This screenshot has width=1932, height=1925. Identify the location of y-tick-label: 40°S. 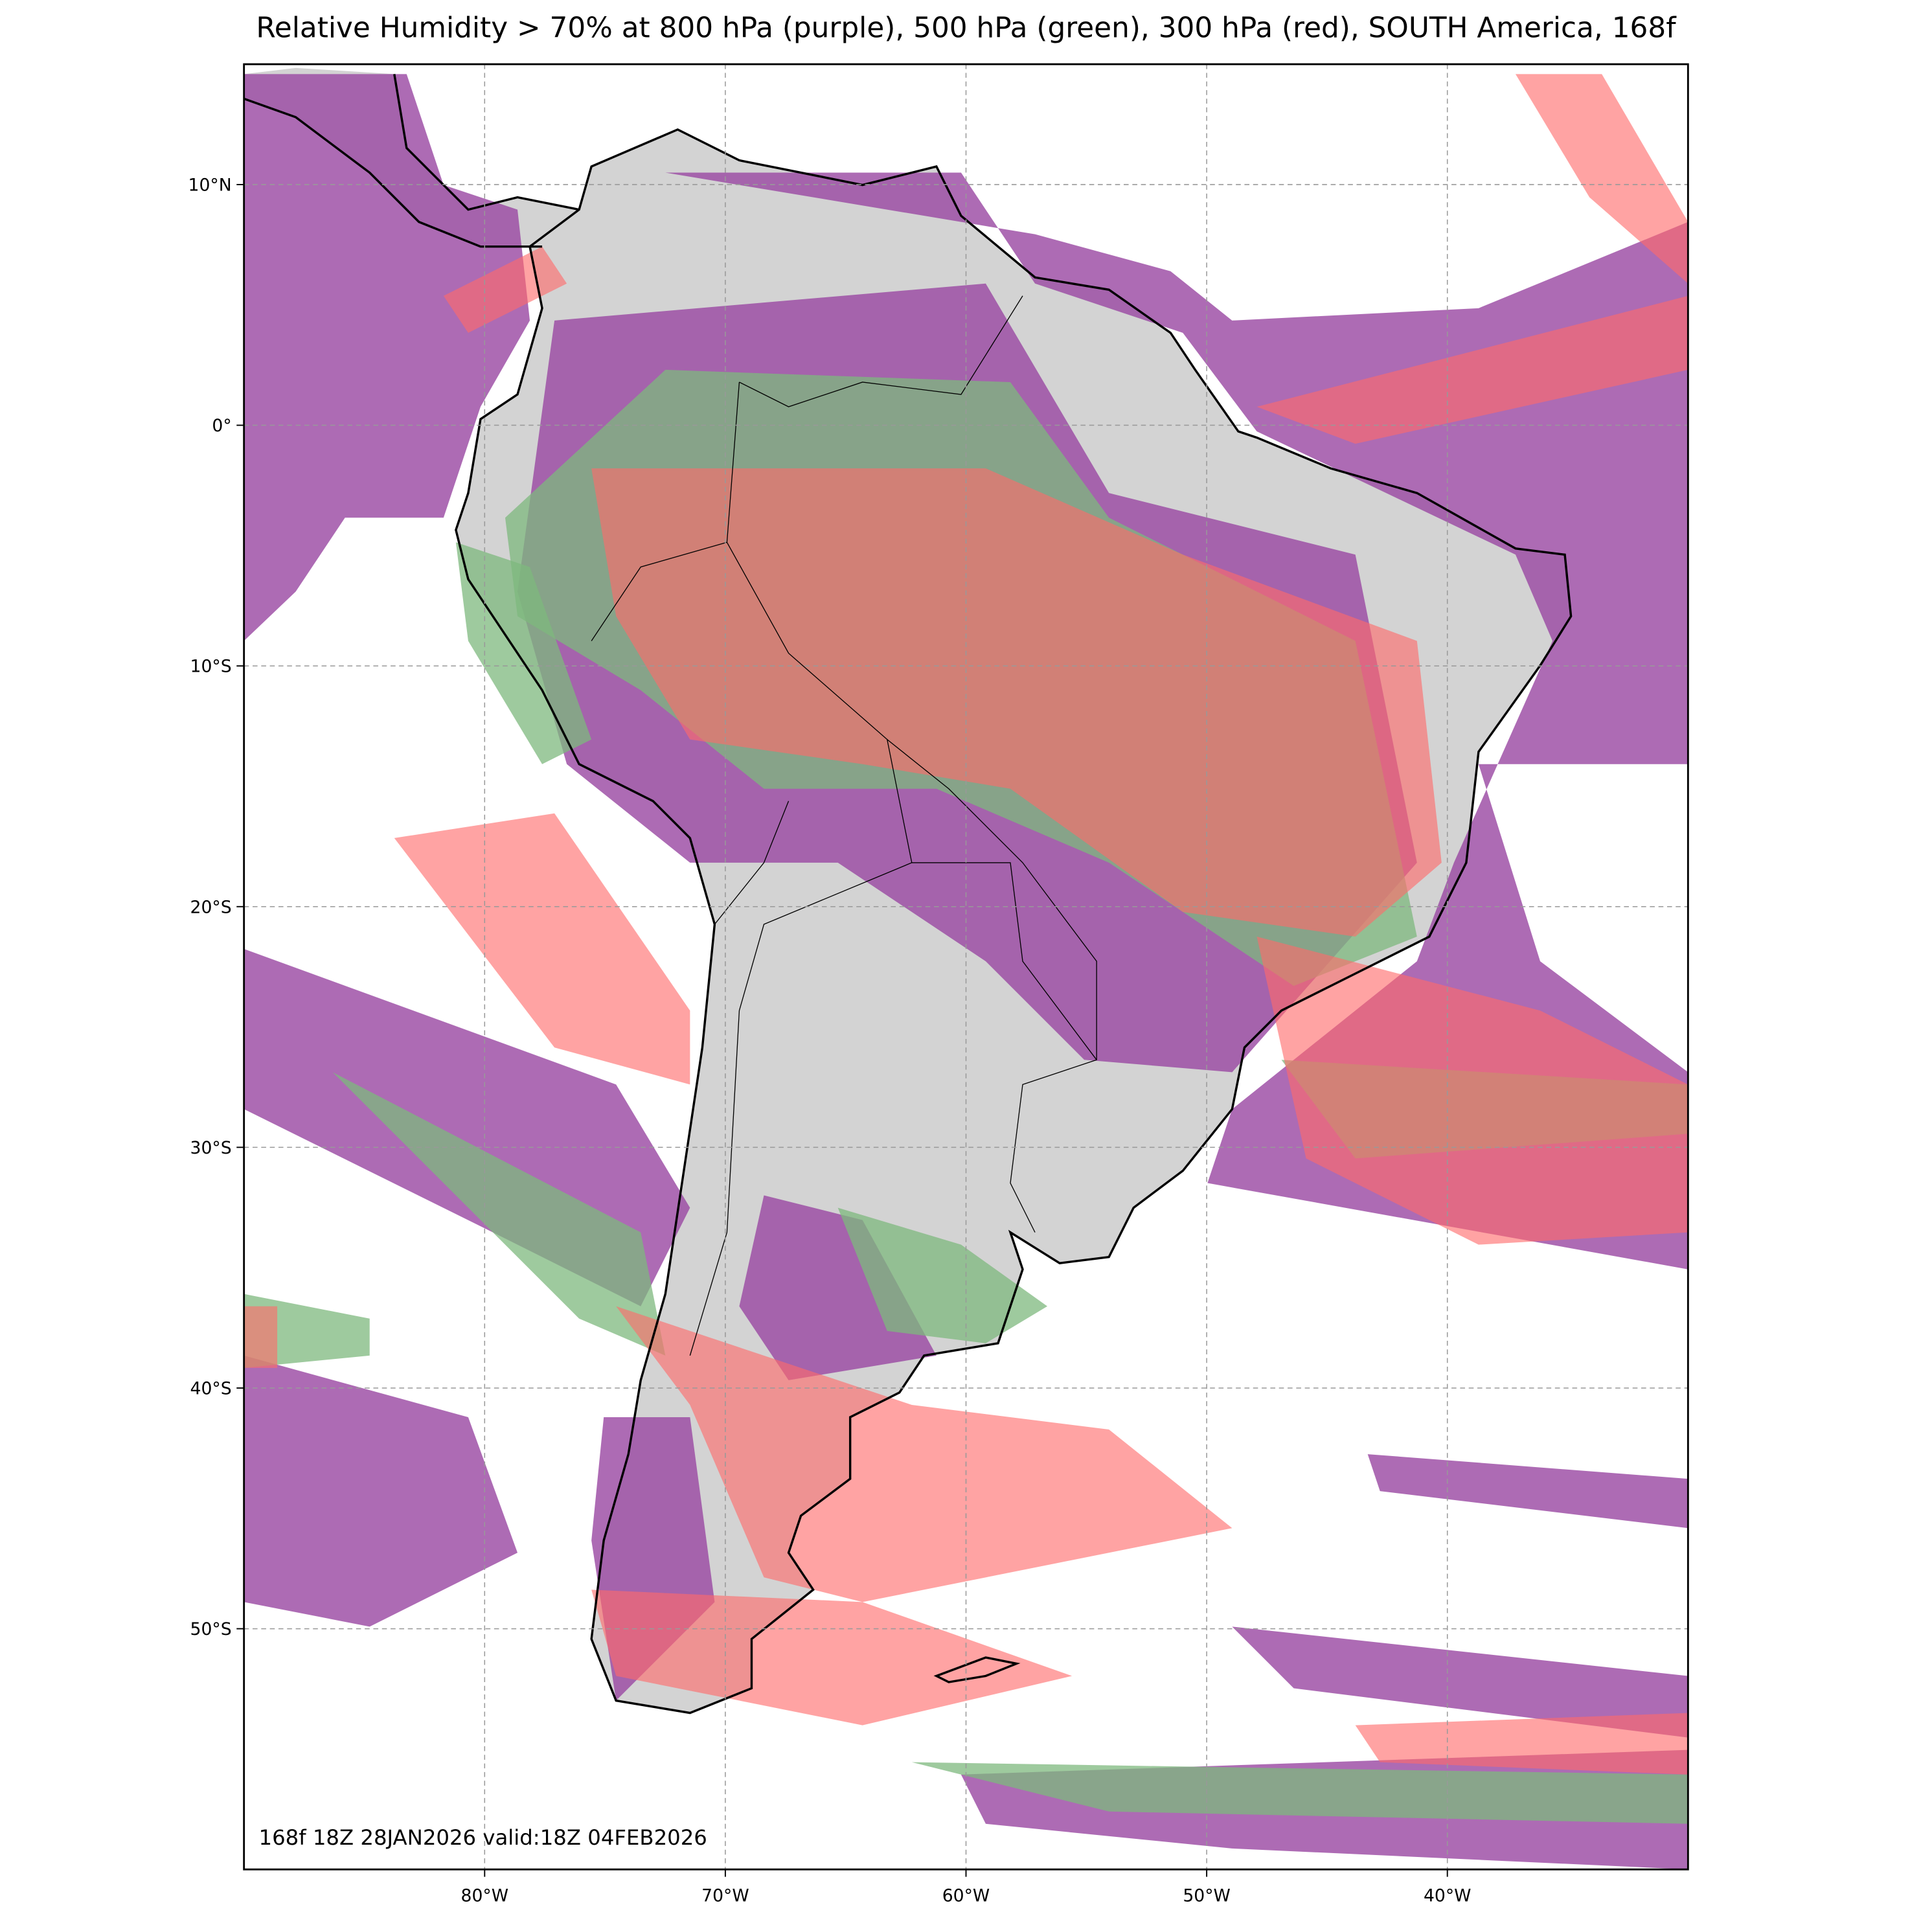
(211, 1388).